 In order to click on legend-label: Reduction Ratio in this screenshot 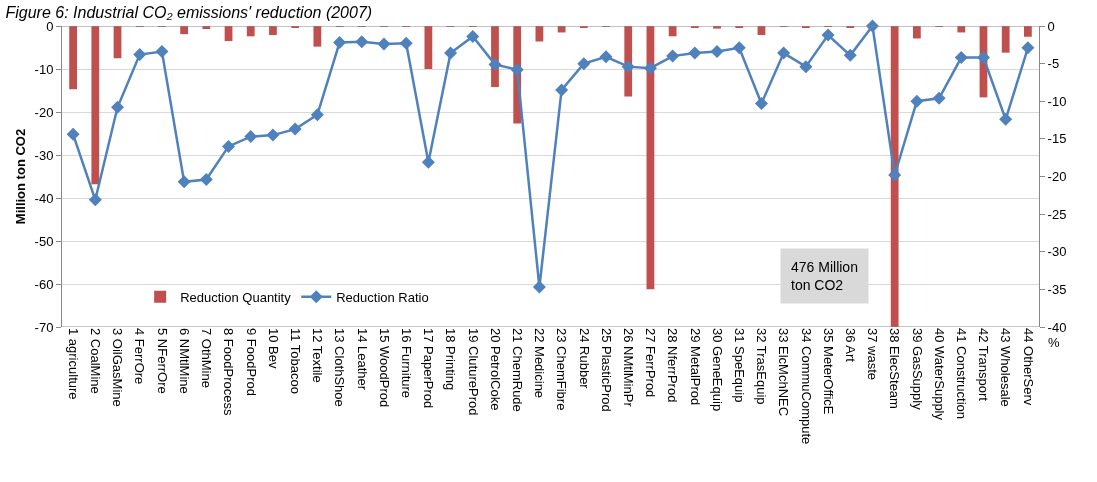, I will do `click(382, 297)`.